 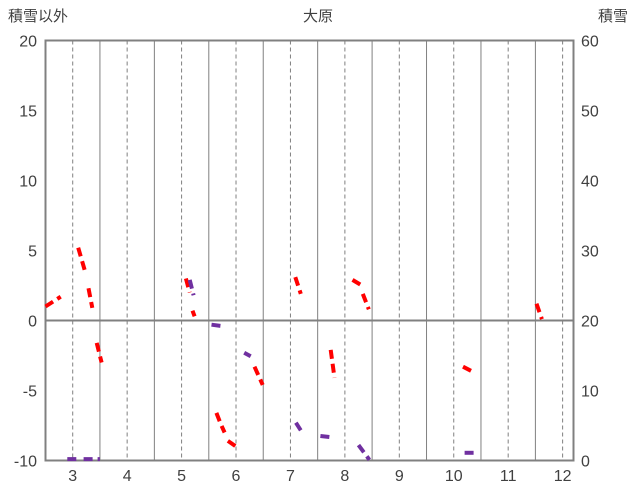 What do you see at coordinates (236, 476) in the screenshot?
I see `tick-label-x: 6` at bounding box center [236, 476].